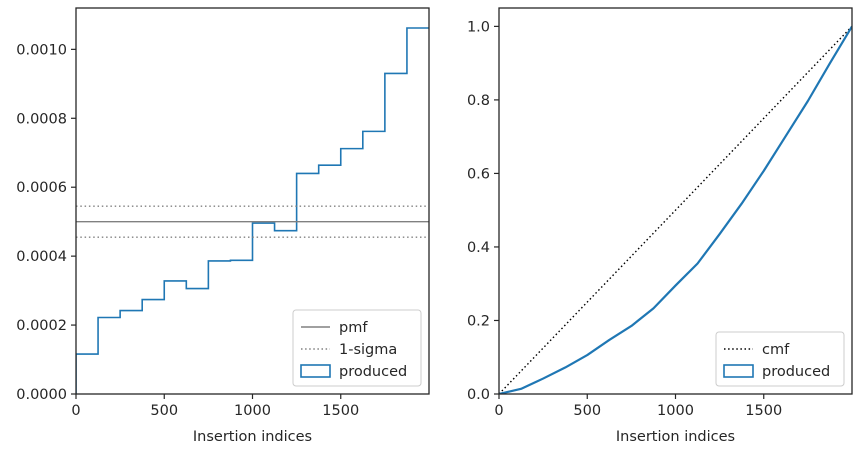 The image size is (861, 453). I want to click on legend: pmf 1-sigma produced, so click(357, 348).